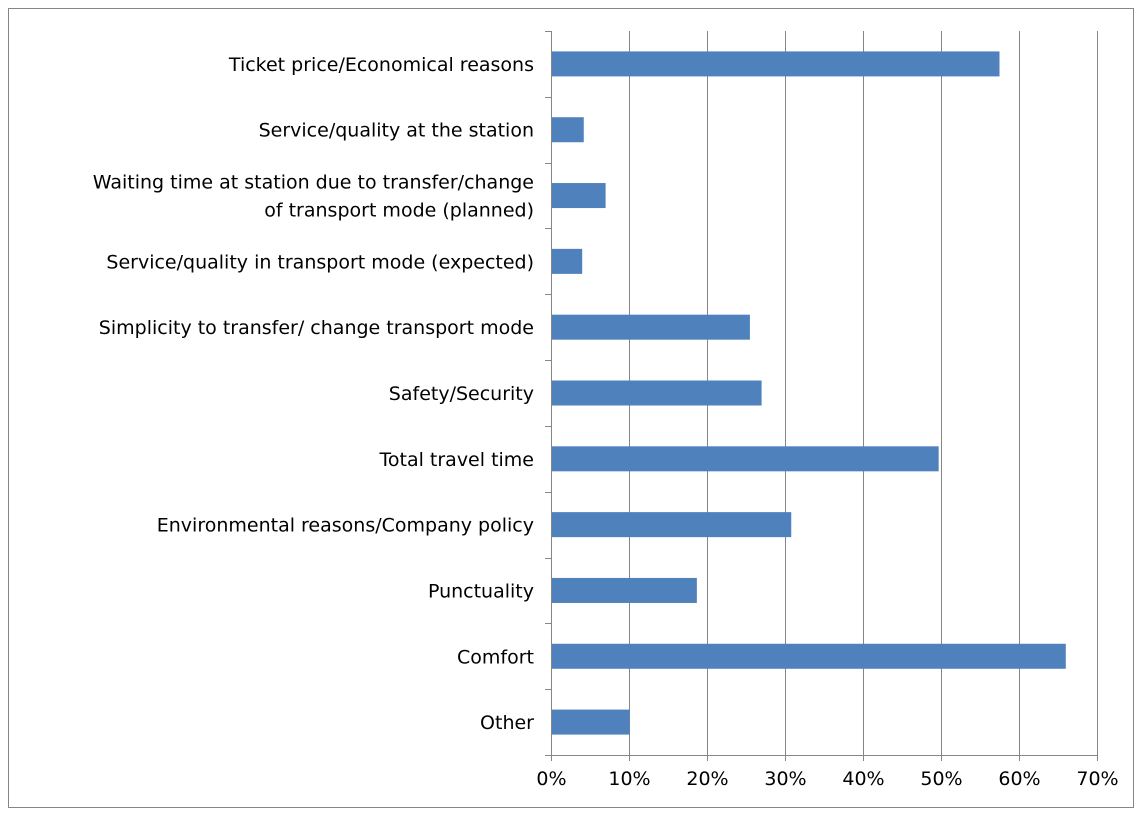 Image resolution: width=1142 pixels, height=816 pixels. Describe the element at coordinates (941, 779) in the screenshot. I see `x-tick-label: 50%` at that location.